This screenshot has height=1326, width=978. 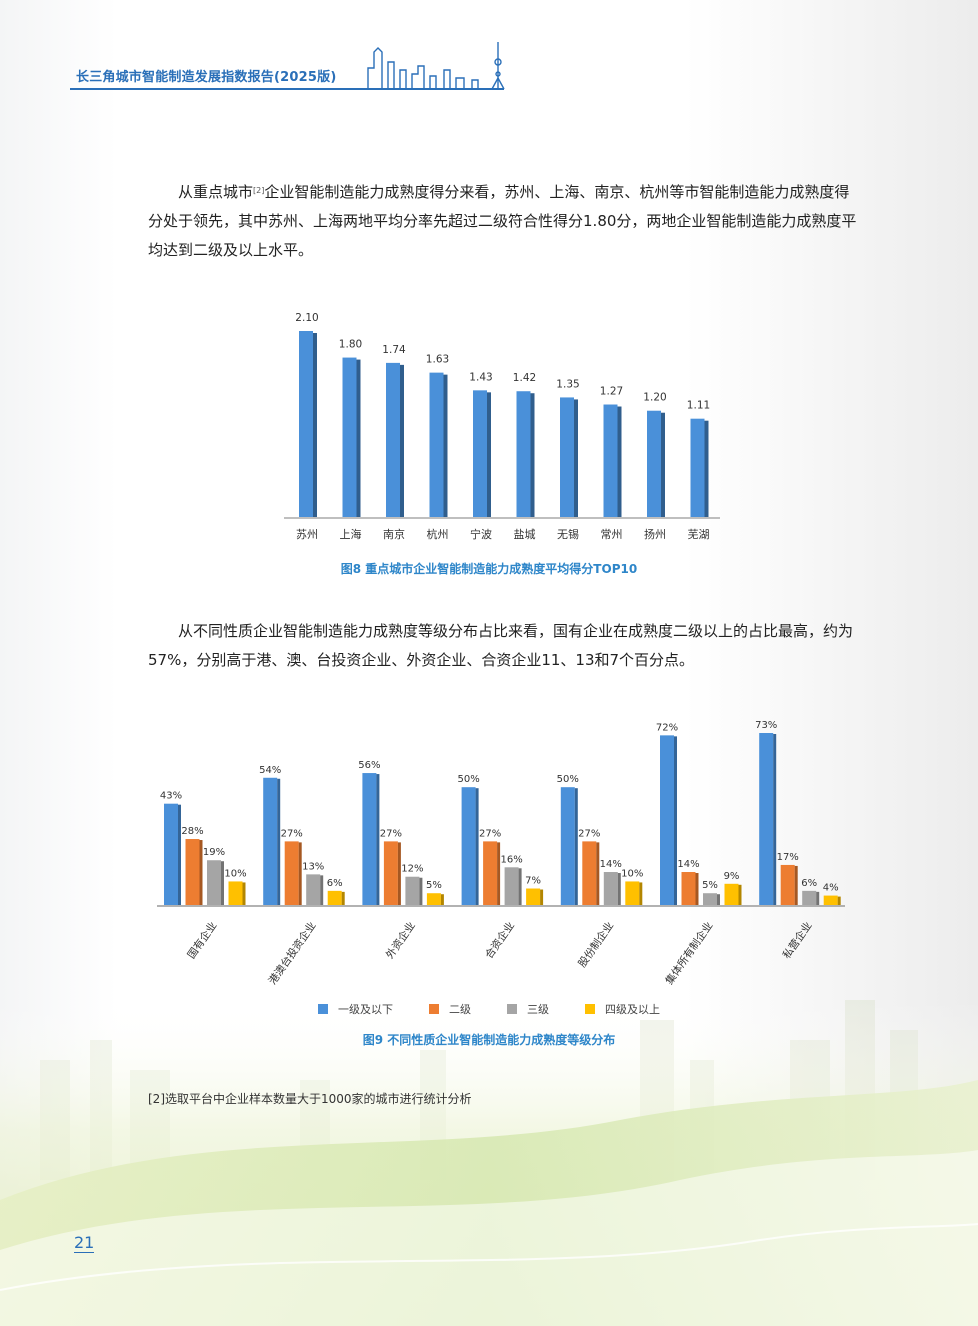 What do you see at coordinates (394, 534) in the screenshot?
I see `tick-label: 南京` at bounding box center [394, 534].